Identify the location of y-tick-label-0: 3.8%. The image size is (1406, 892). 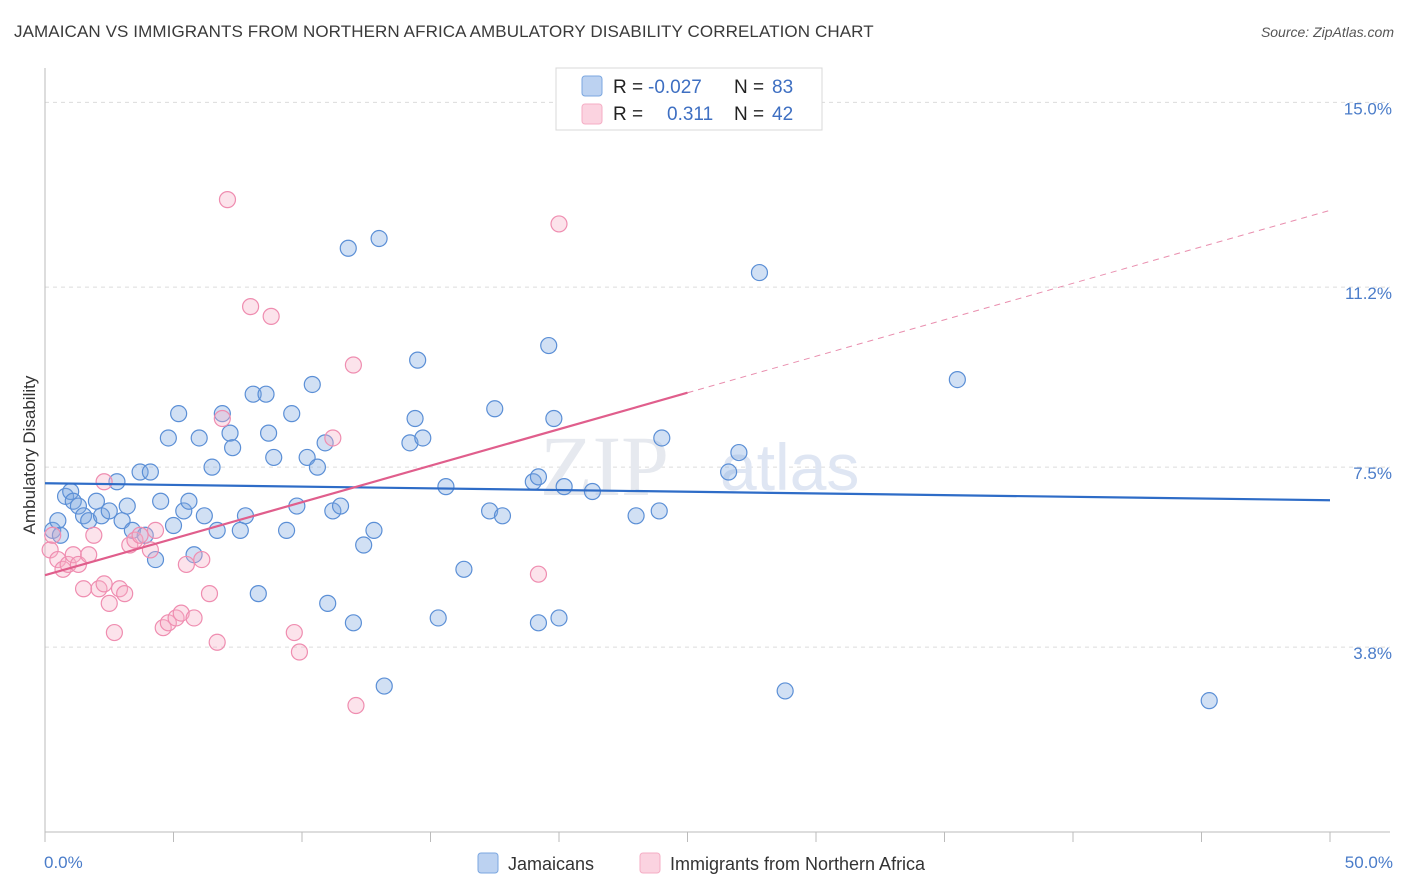
(1372, 653).